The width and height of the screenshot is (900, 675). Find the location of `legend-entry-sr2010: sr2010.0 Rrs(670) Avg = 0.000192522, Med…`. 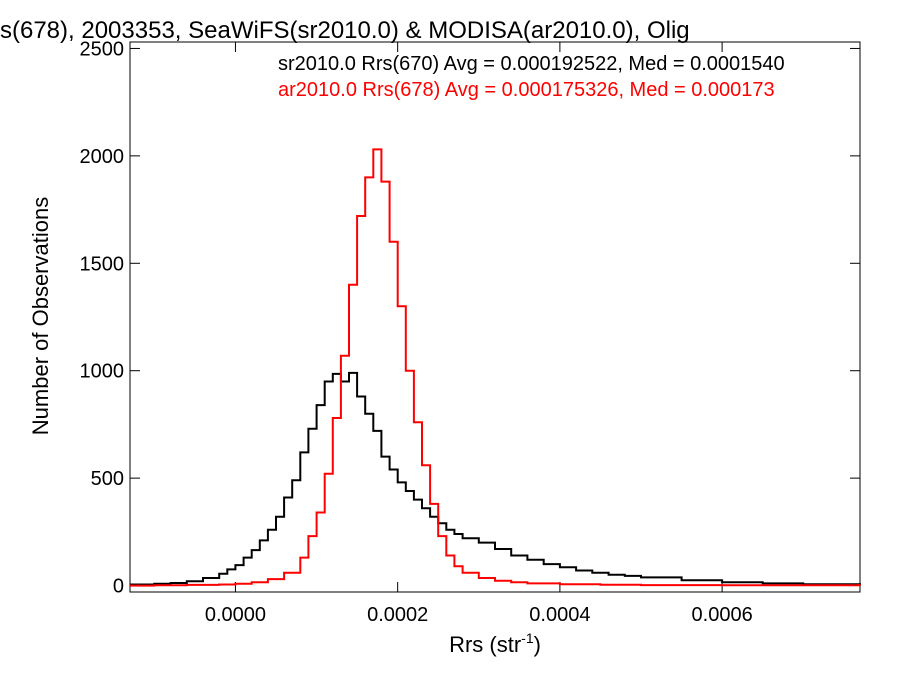

legend-entry-sr2010: sr2010.0 Rrs(670) Avg = 0.000192522, Med… is located at coordinates (531, 64).